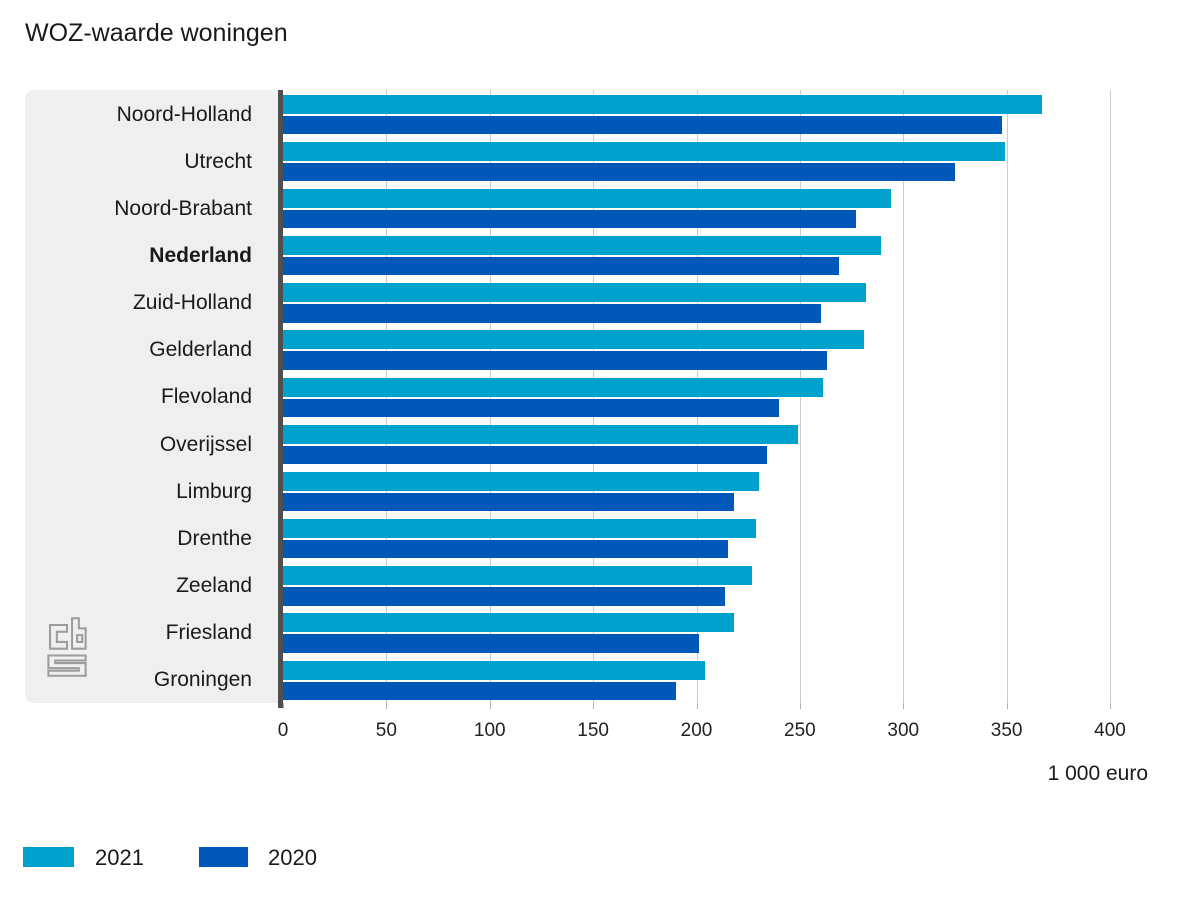 The image size is (1200, 900). I want to click on bar-2020-noord-holland, so click(643, 124).